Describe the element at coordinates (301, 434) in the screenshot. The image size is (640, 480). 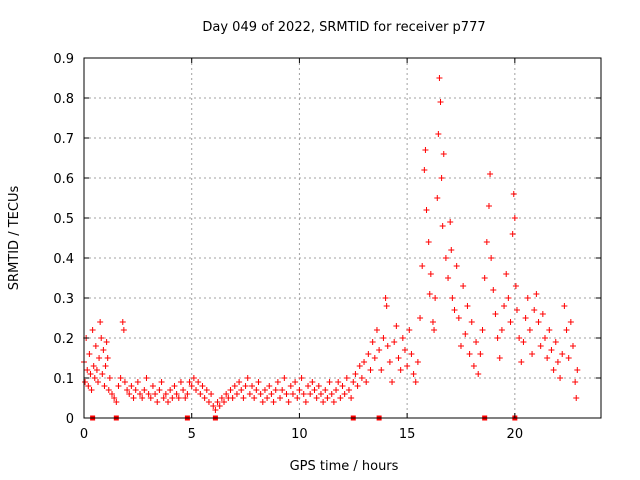
I see `x-tick-labels: 0 5 10 15 20` at that location.